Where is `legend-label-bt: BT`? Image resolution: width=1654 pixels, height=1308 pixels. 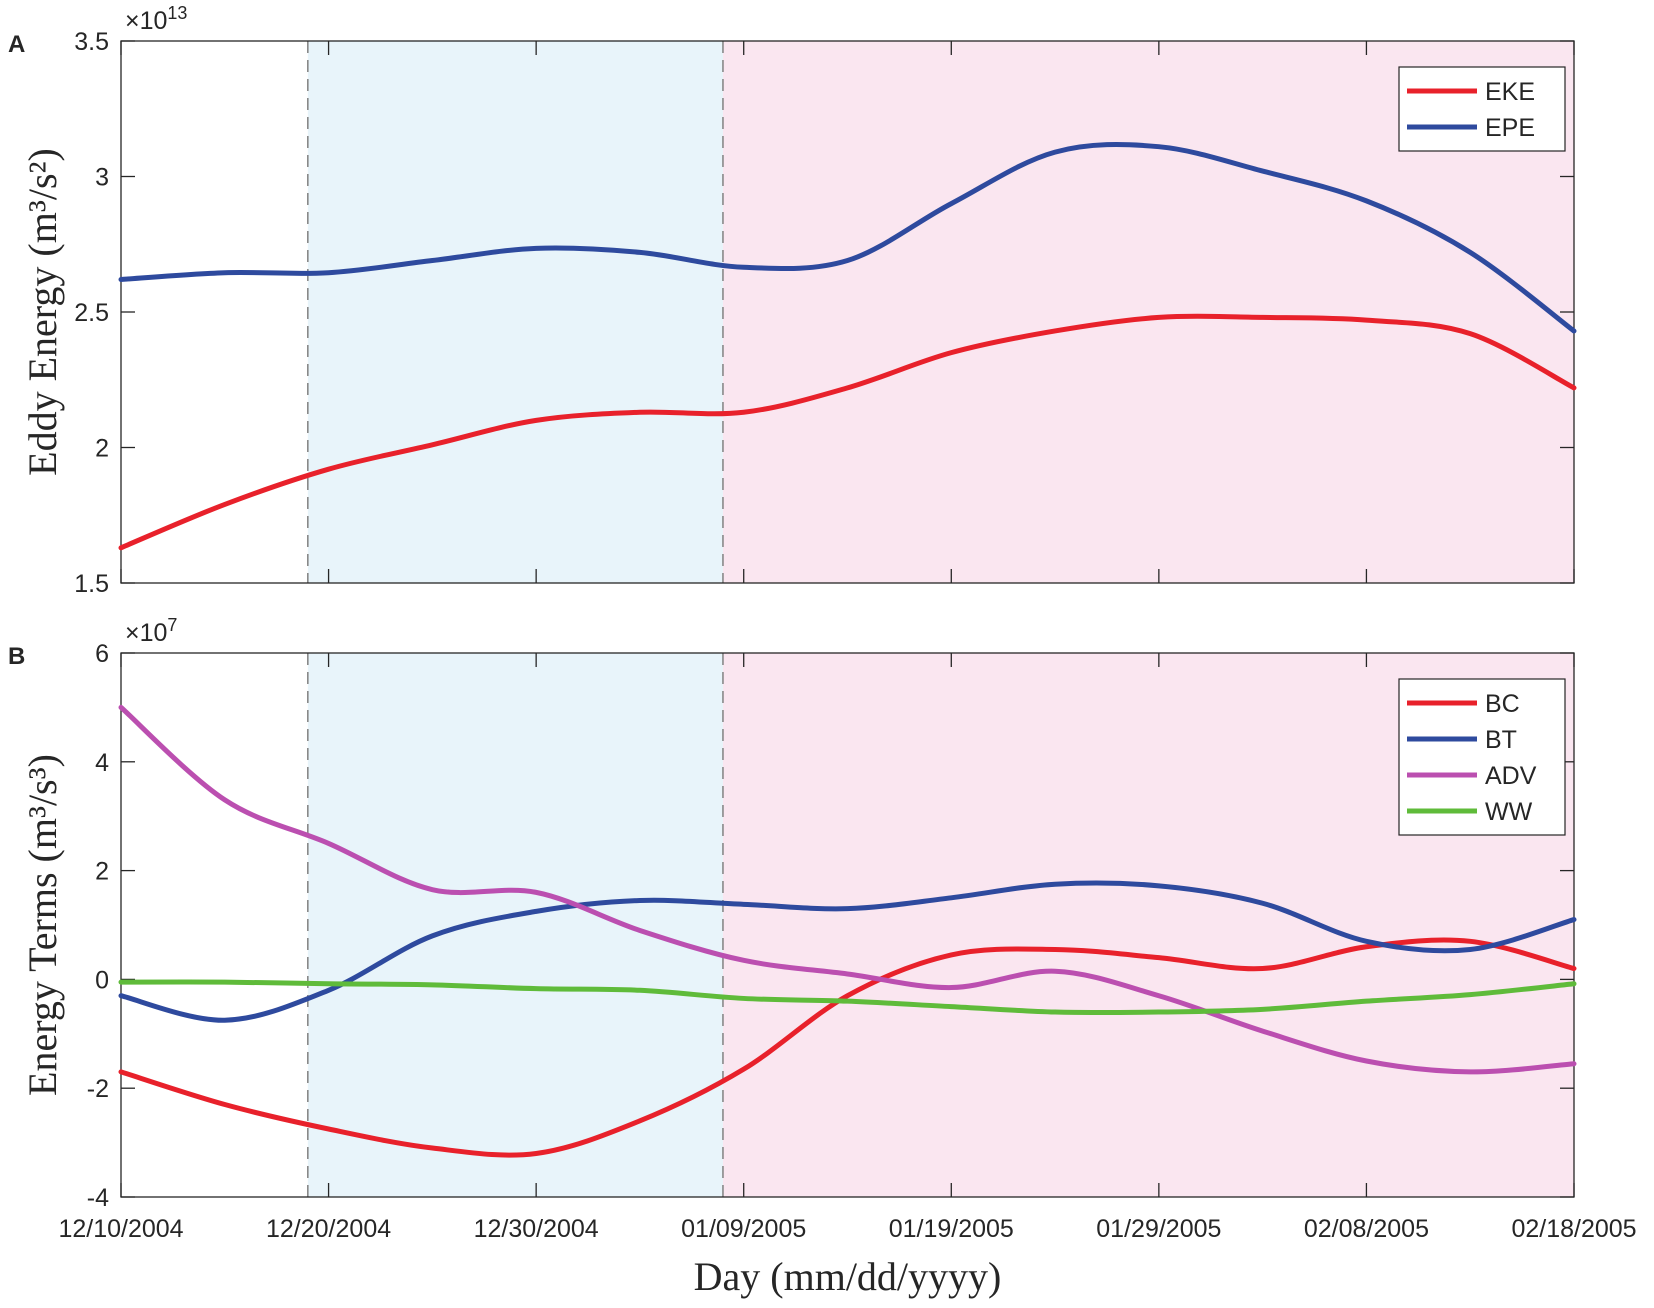
legend-label-bt: BT is located at coordinates (1501, 740).